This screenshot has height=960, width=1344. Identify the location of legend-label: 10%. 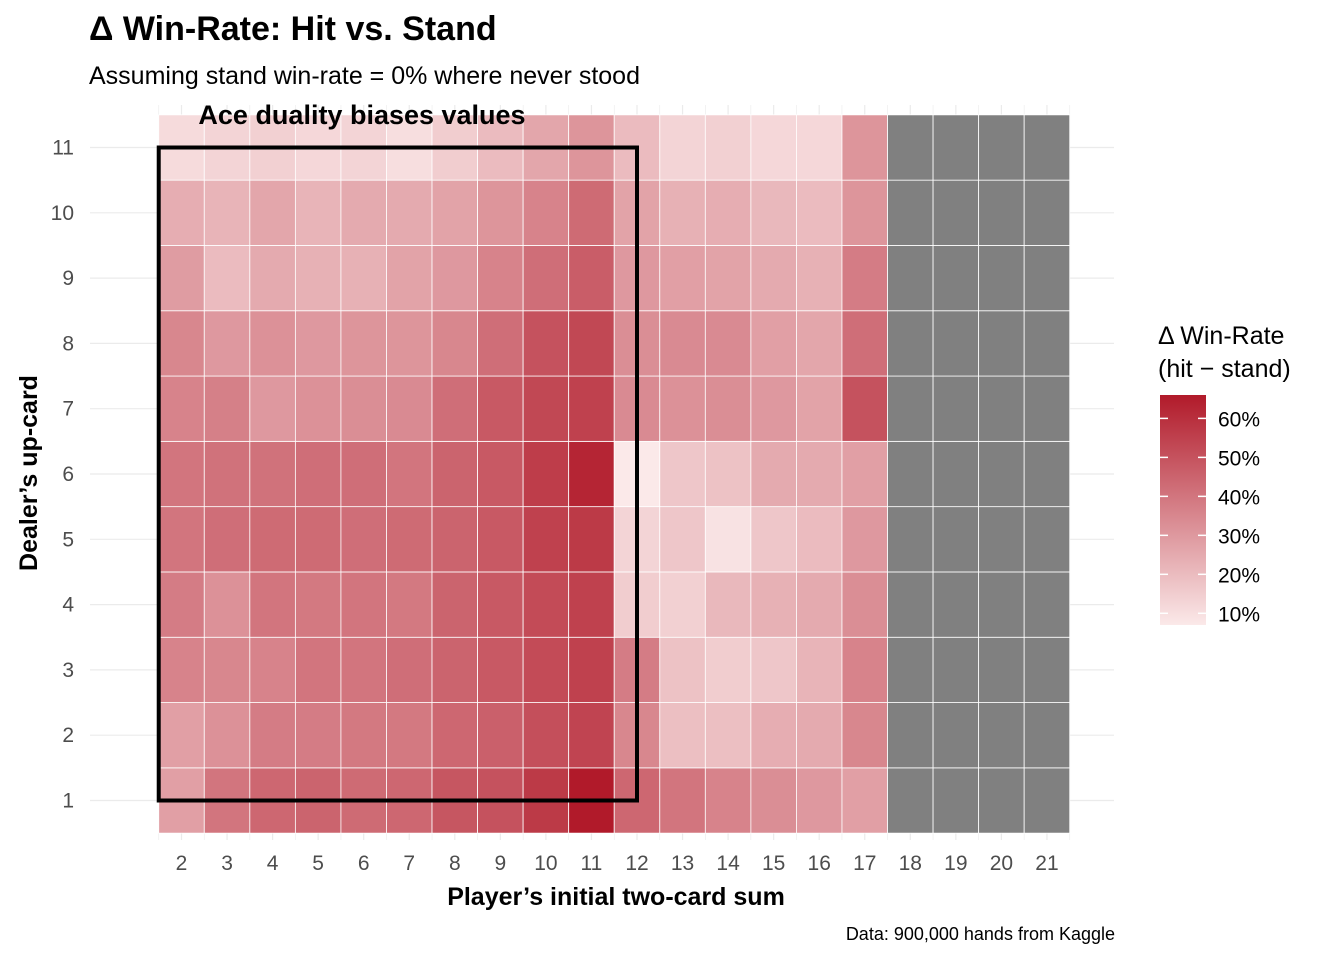
(1239, 614).